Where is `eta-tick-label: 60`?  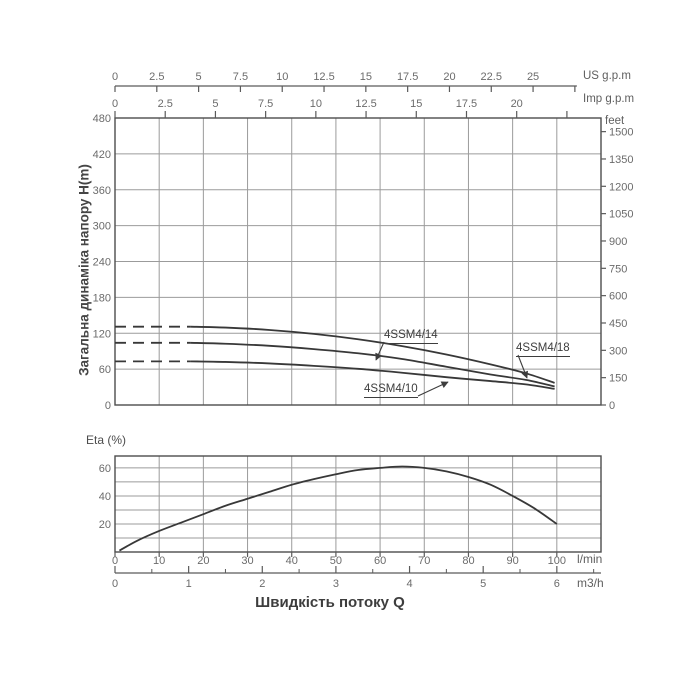 eta-tick-label: 60 is located at coordinates (105, 469).